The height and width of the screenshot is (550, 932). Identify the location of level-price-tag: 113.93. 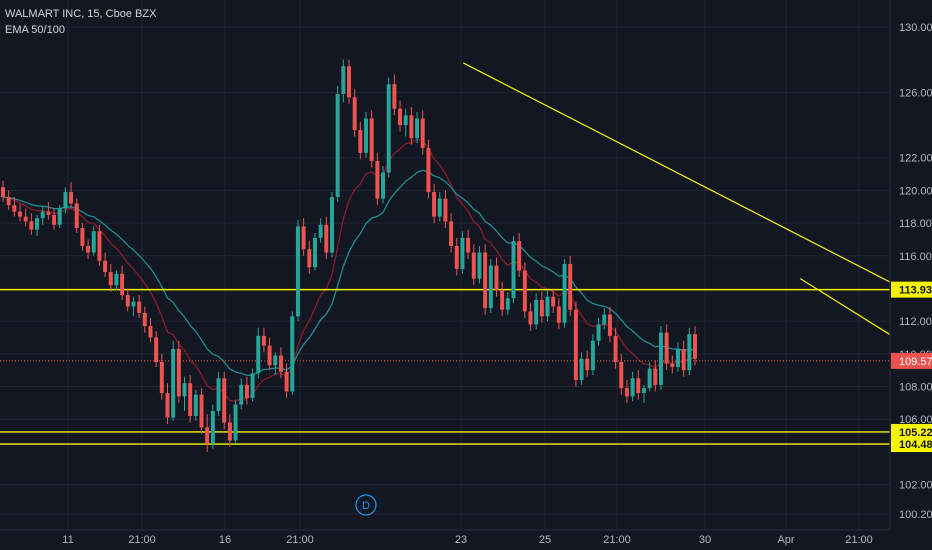
(915, 291).